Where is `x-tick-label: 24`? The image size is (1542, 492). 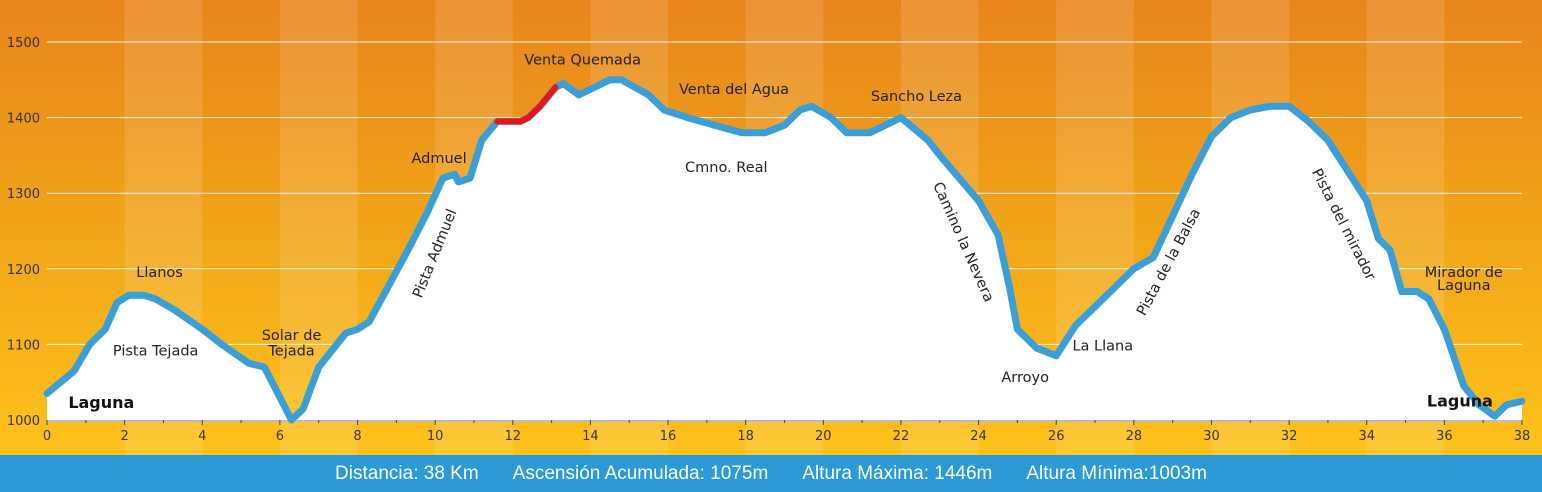 x-tick-label: 24 is located at coordinates (978, 436).